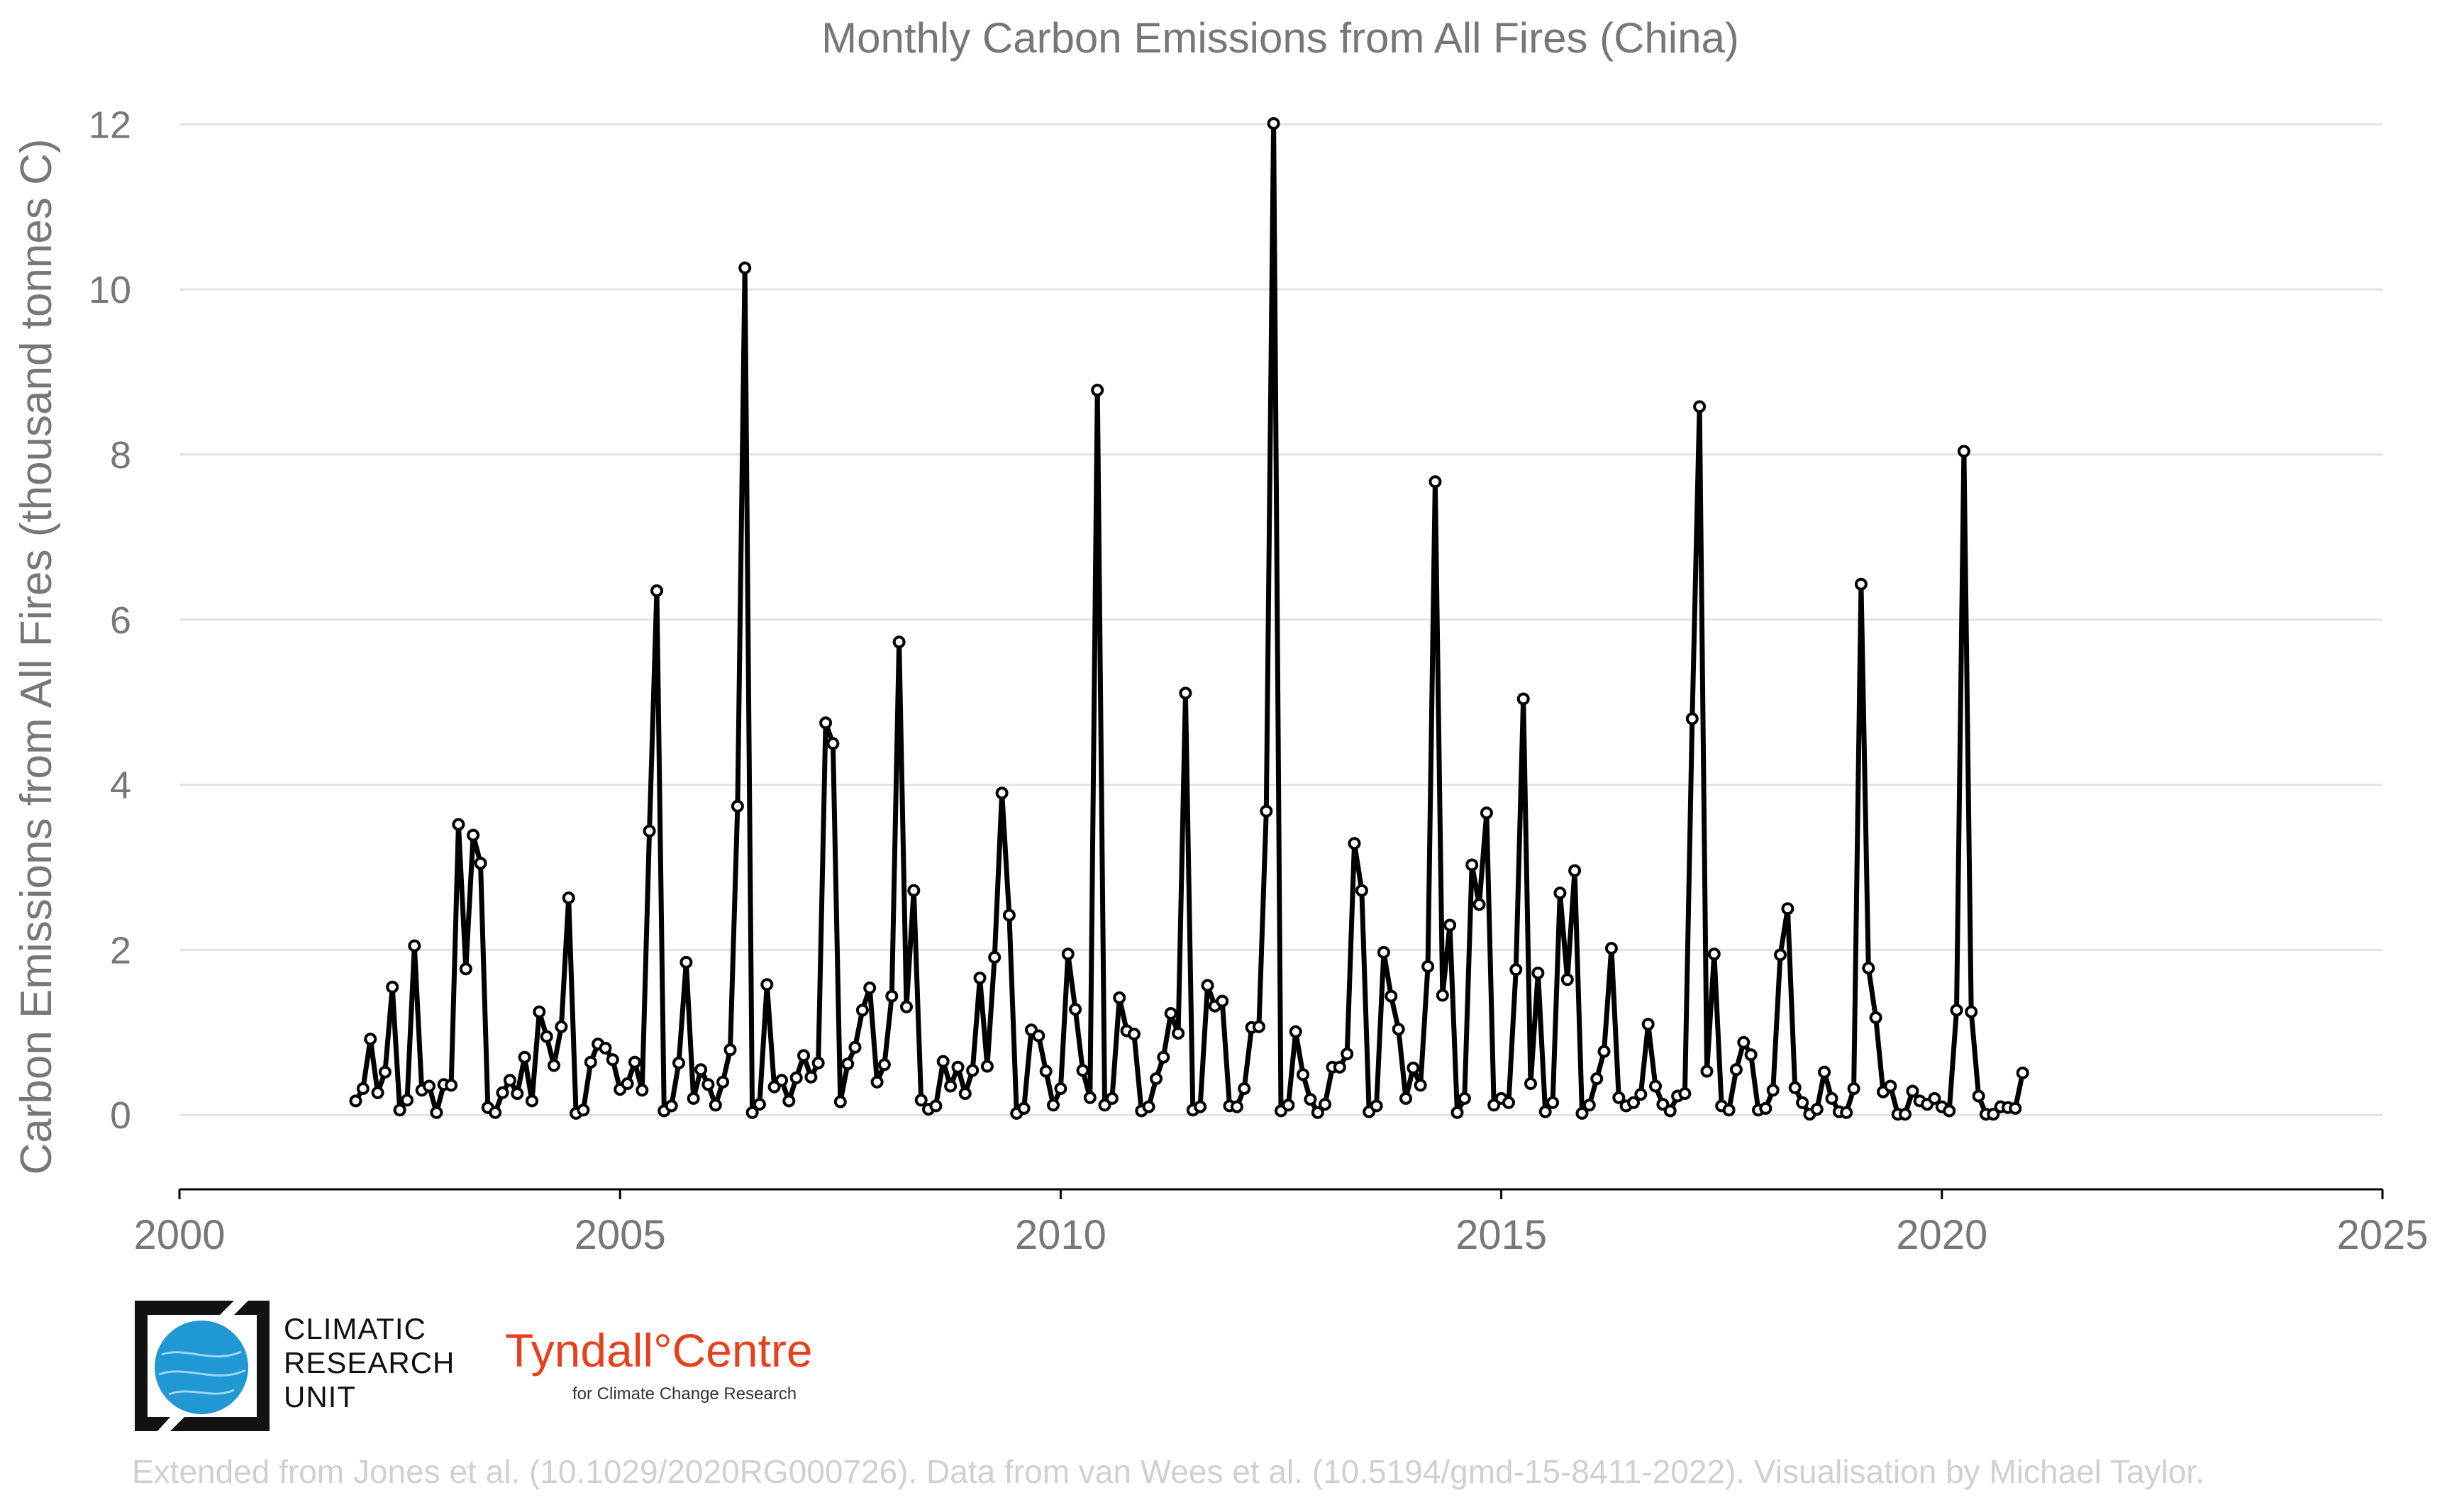 The width and height of the screenshot is (2452, 1512). What do you see at coordinates (179, 1235) in the screenshot?
I see `x-tick-label: 2000` at bounding box center [179, 1235].